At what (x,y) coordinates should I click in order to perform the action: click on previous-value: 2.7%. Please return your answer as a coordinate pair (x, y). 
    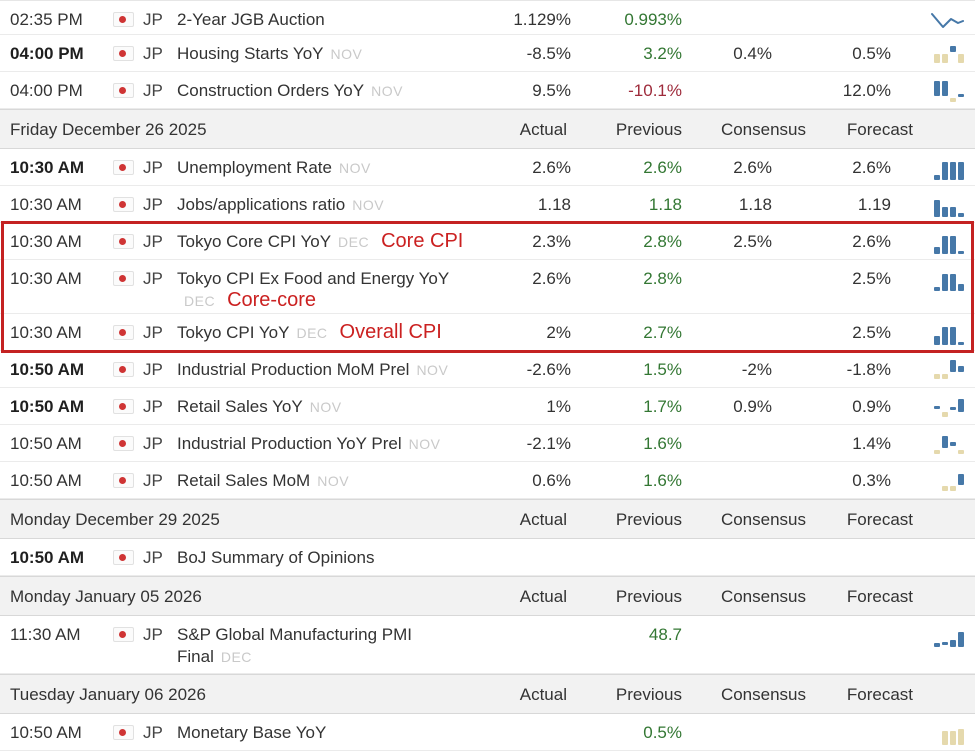
    Looking at the image, I should click on (662, 332).